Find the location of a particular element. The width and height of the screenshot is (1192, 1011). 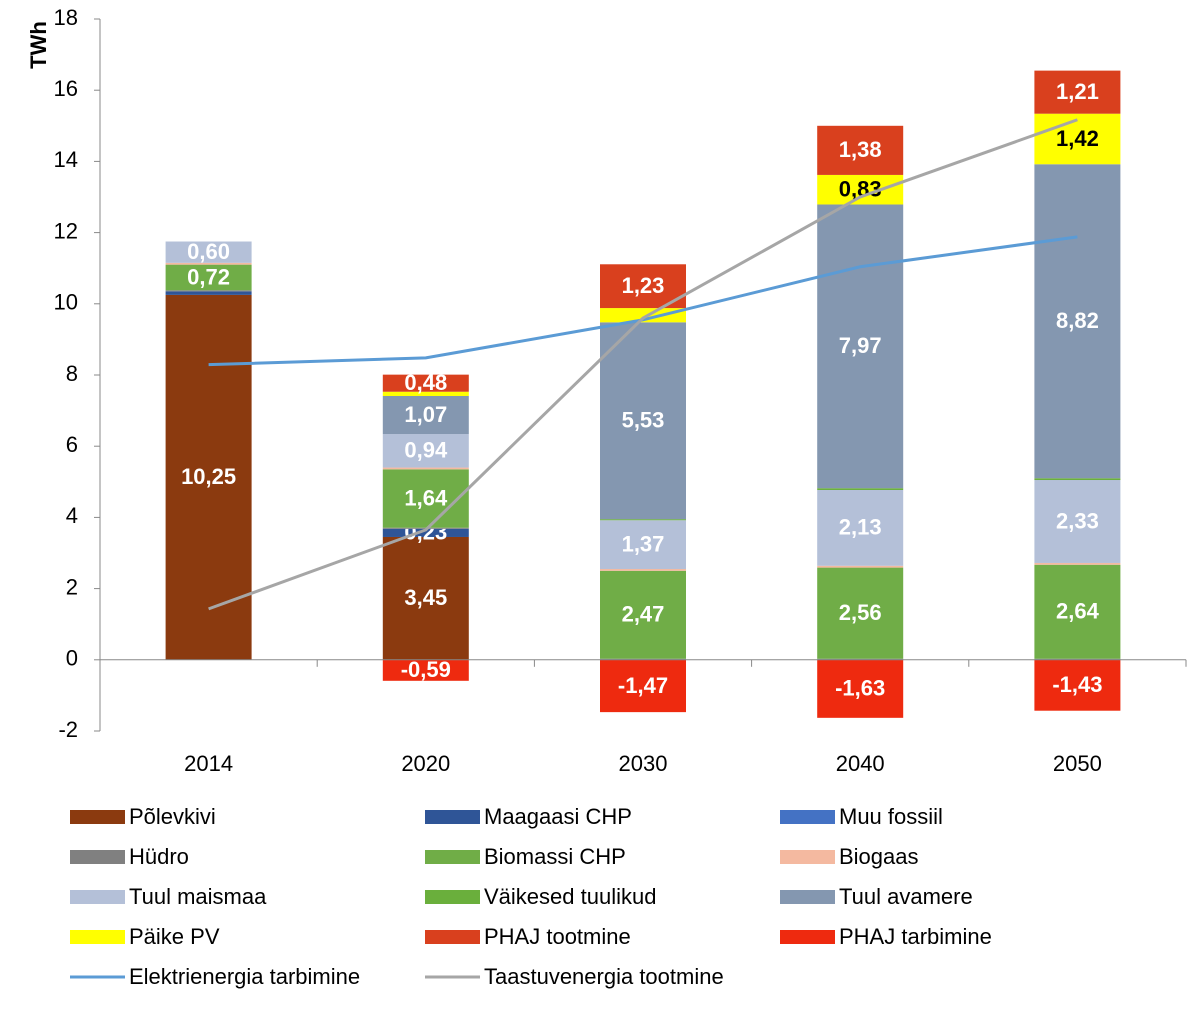

legend-label: Maagaasi CHP is located at coordinates (558, 816).